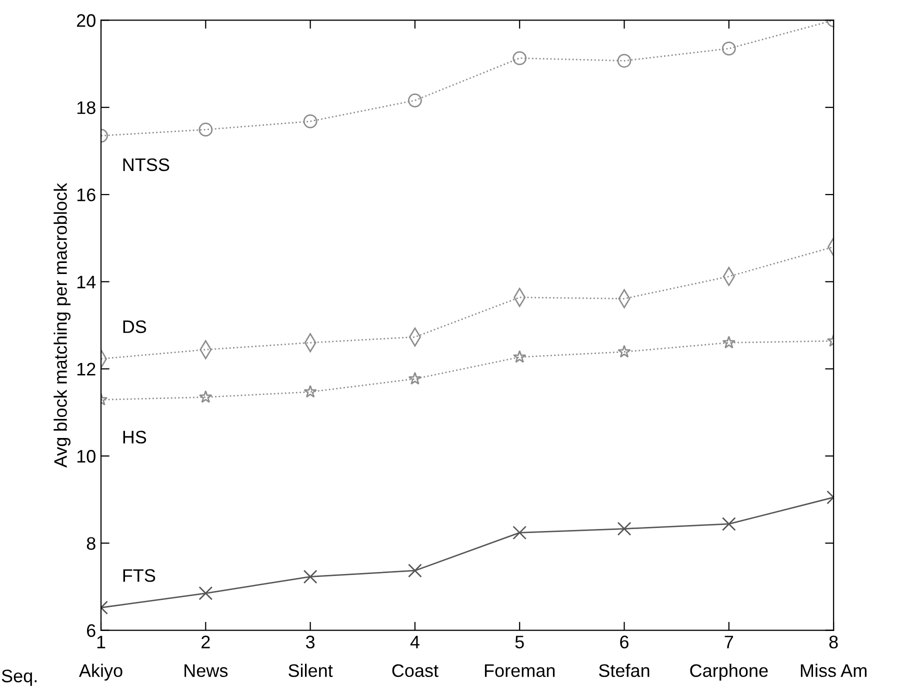  I want to click on y-tick-label: 14, so click(86, 282).